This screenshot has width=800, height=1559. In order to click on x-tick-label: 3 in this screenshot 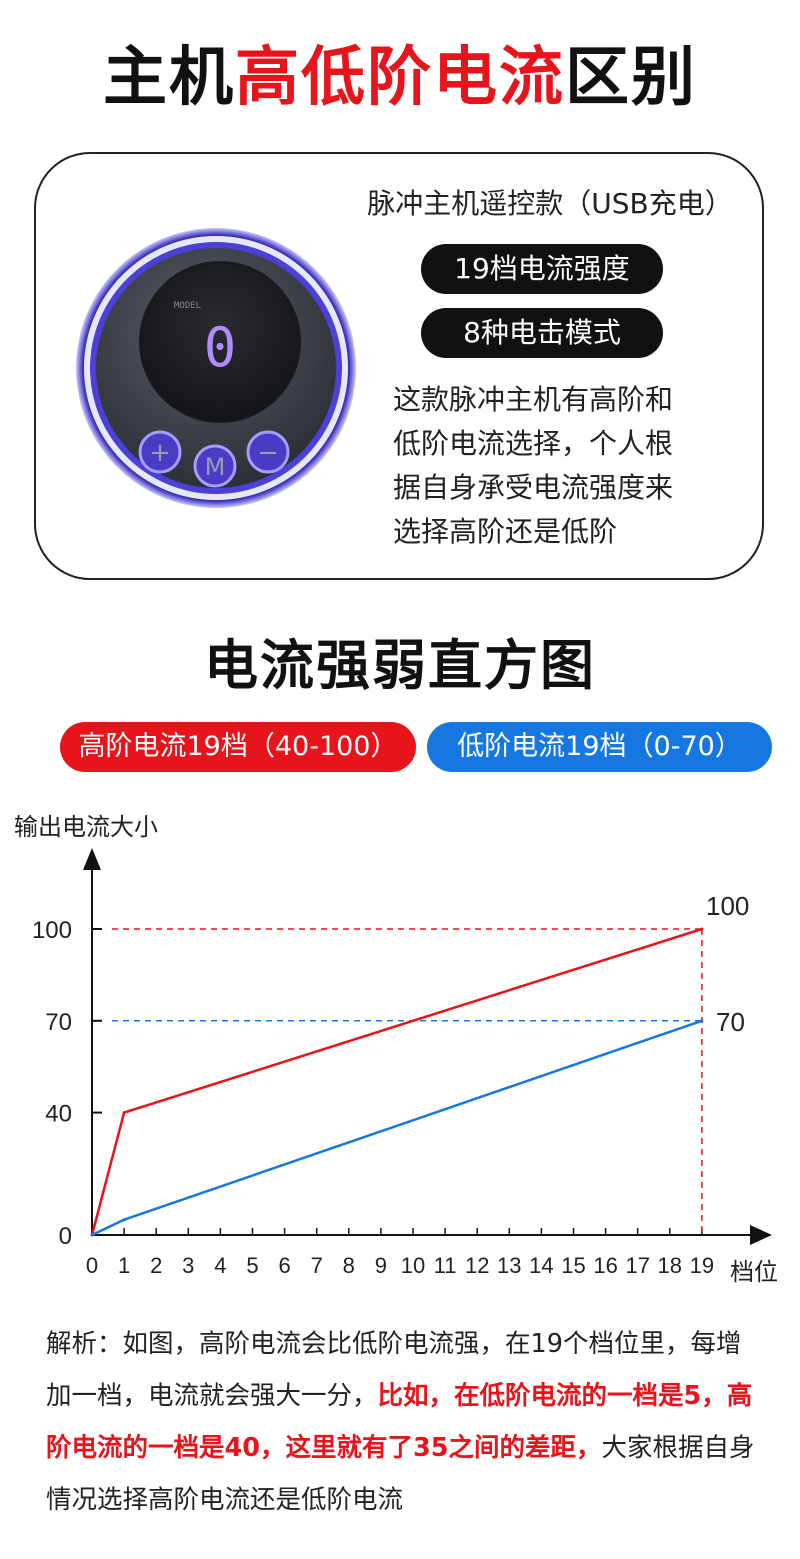, I will do `click(188, 1265)`.